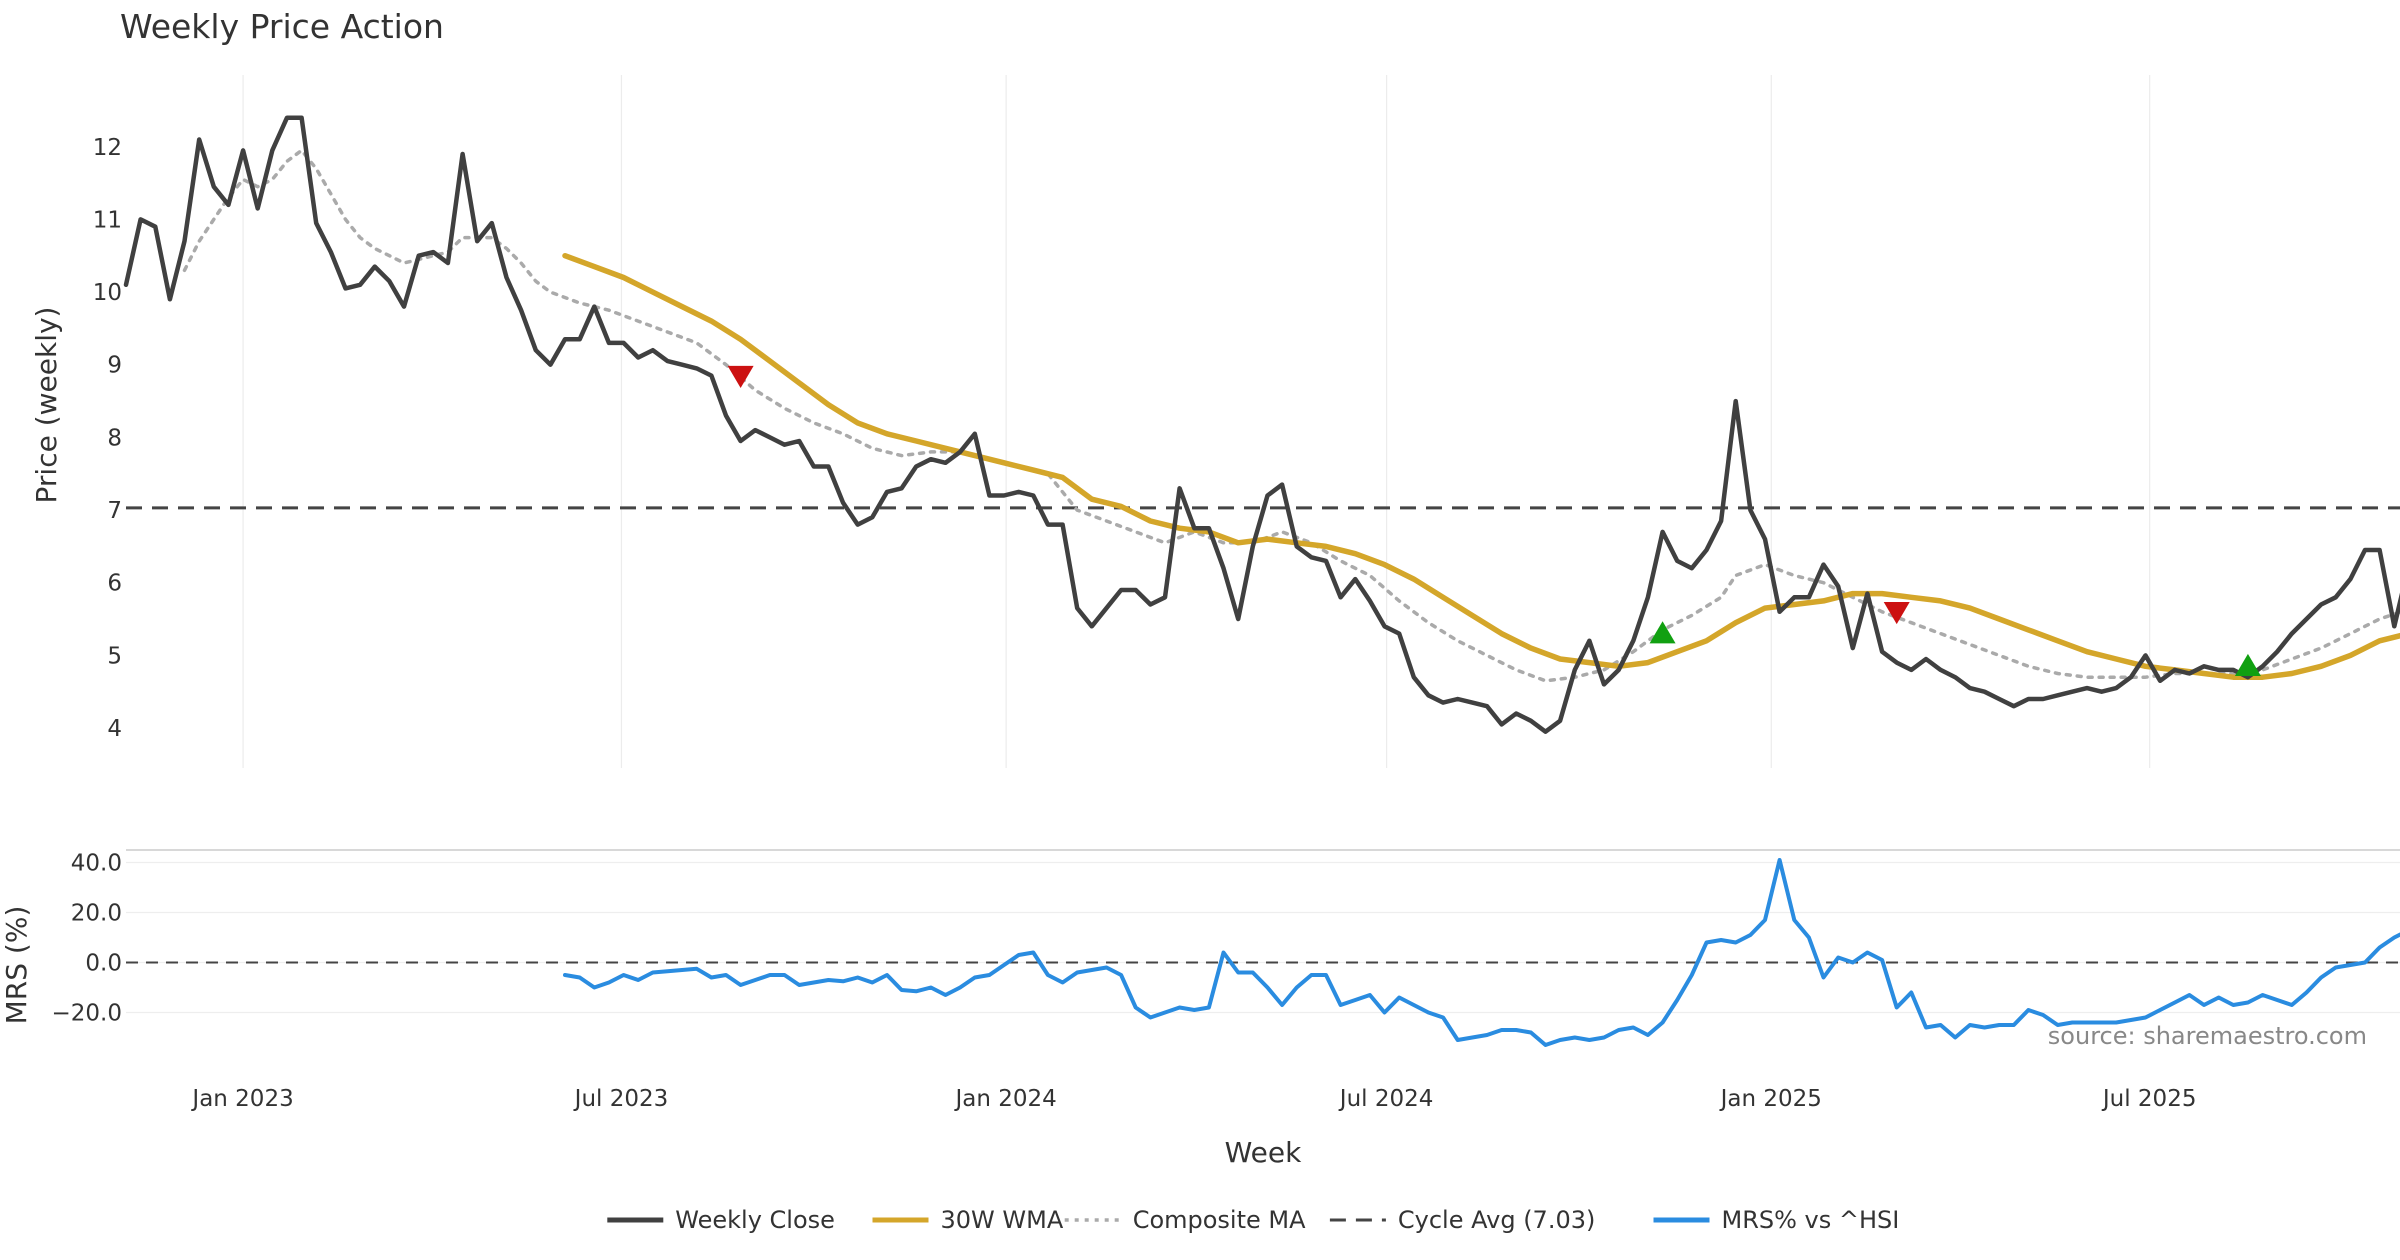 This screenshot has height=1260, width=2400. Describe the element at coordinates (1481, 952) in the screenshot. I see `series-line-mrs-vs-hsi` at that location.